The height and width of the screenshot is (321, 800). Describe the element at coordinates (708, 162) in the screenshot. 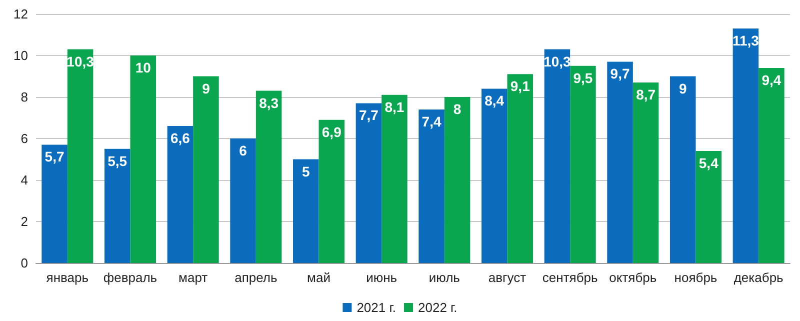

I see `data-label: 5,4` at that location.